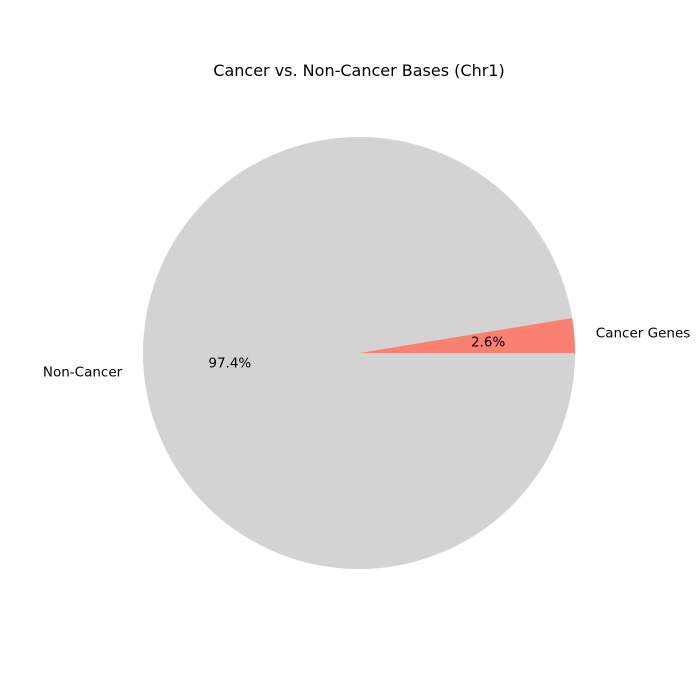  What do you see at coordinates (358, 70) in the screenshot?
I see `chart-title: Cancer vs. Non-Cancer Bases (Chr1)` at bounding box center [358, 70].